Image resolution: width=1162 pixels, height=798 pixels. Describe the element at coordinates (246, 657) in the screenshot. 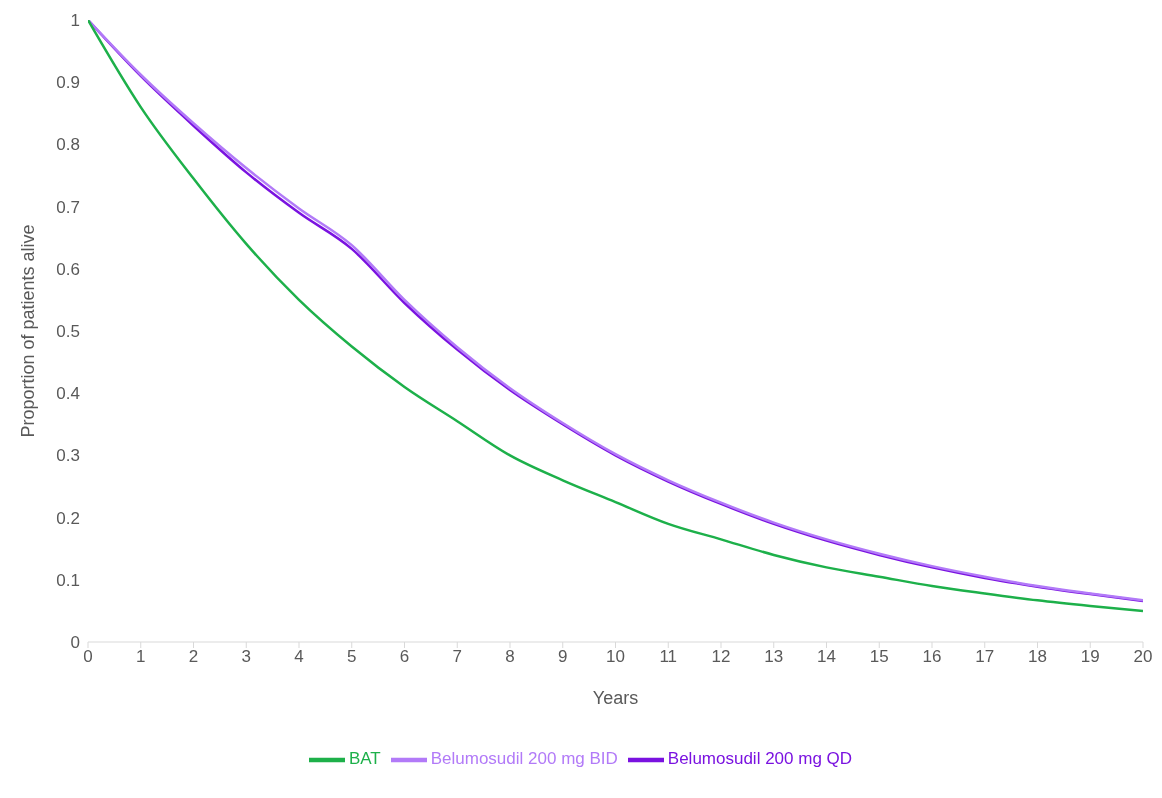

I see `x-tick-label: 3` at that location.